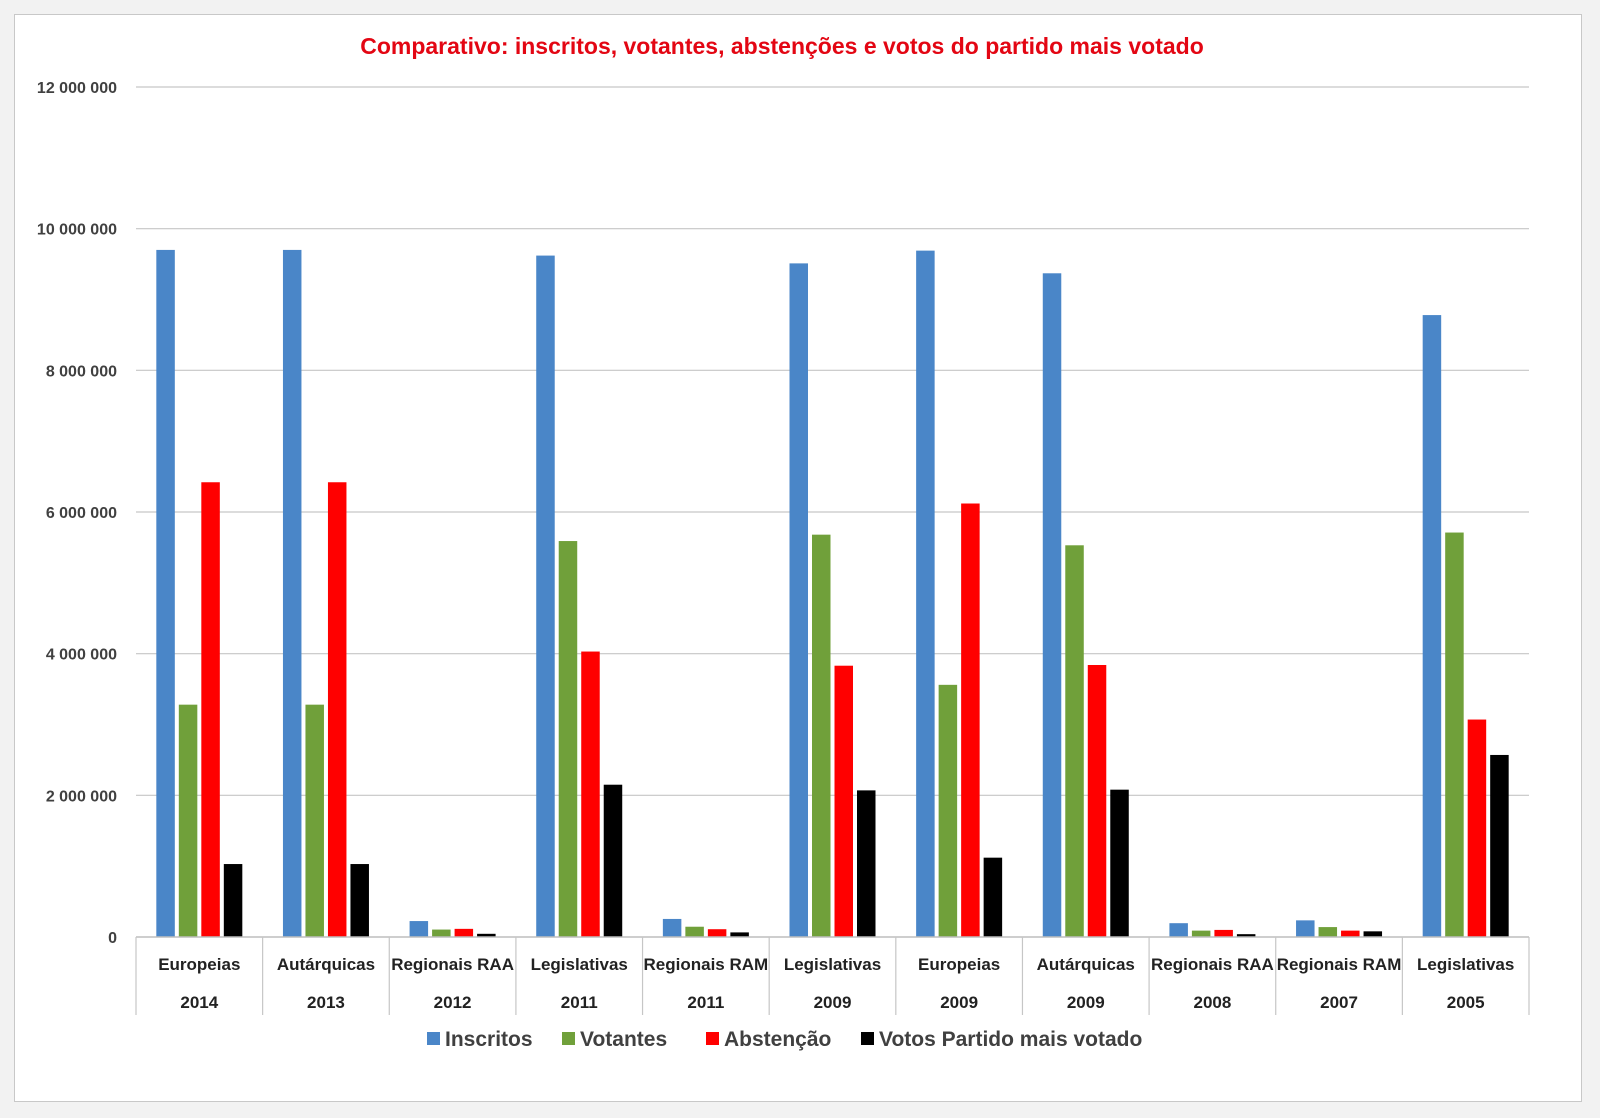 This screenshot has width=1600, height=1118. What do you see at coordinates (112, 938) in the screenshot?
I see `y-tick-label: 0` at bounding box center [112, 938].